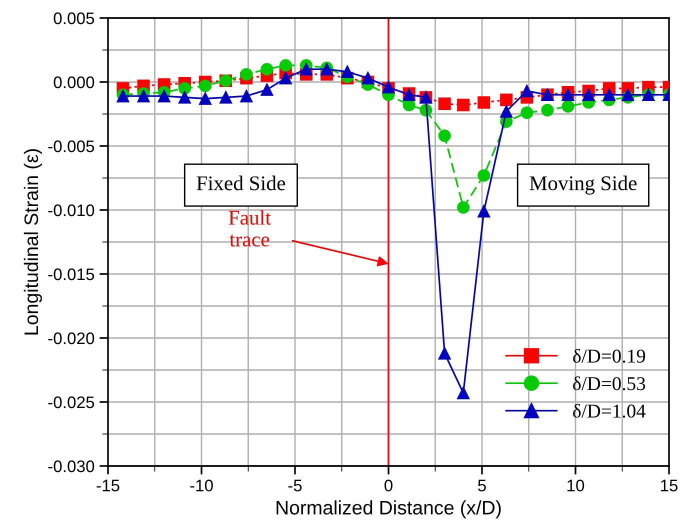  I want to click on x-tick-label: 5, so click(482, 486).